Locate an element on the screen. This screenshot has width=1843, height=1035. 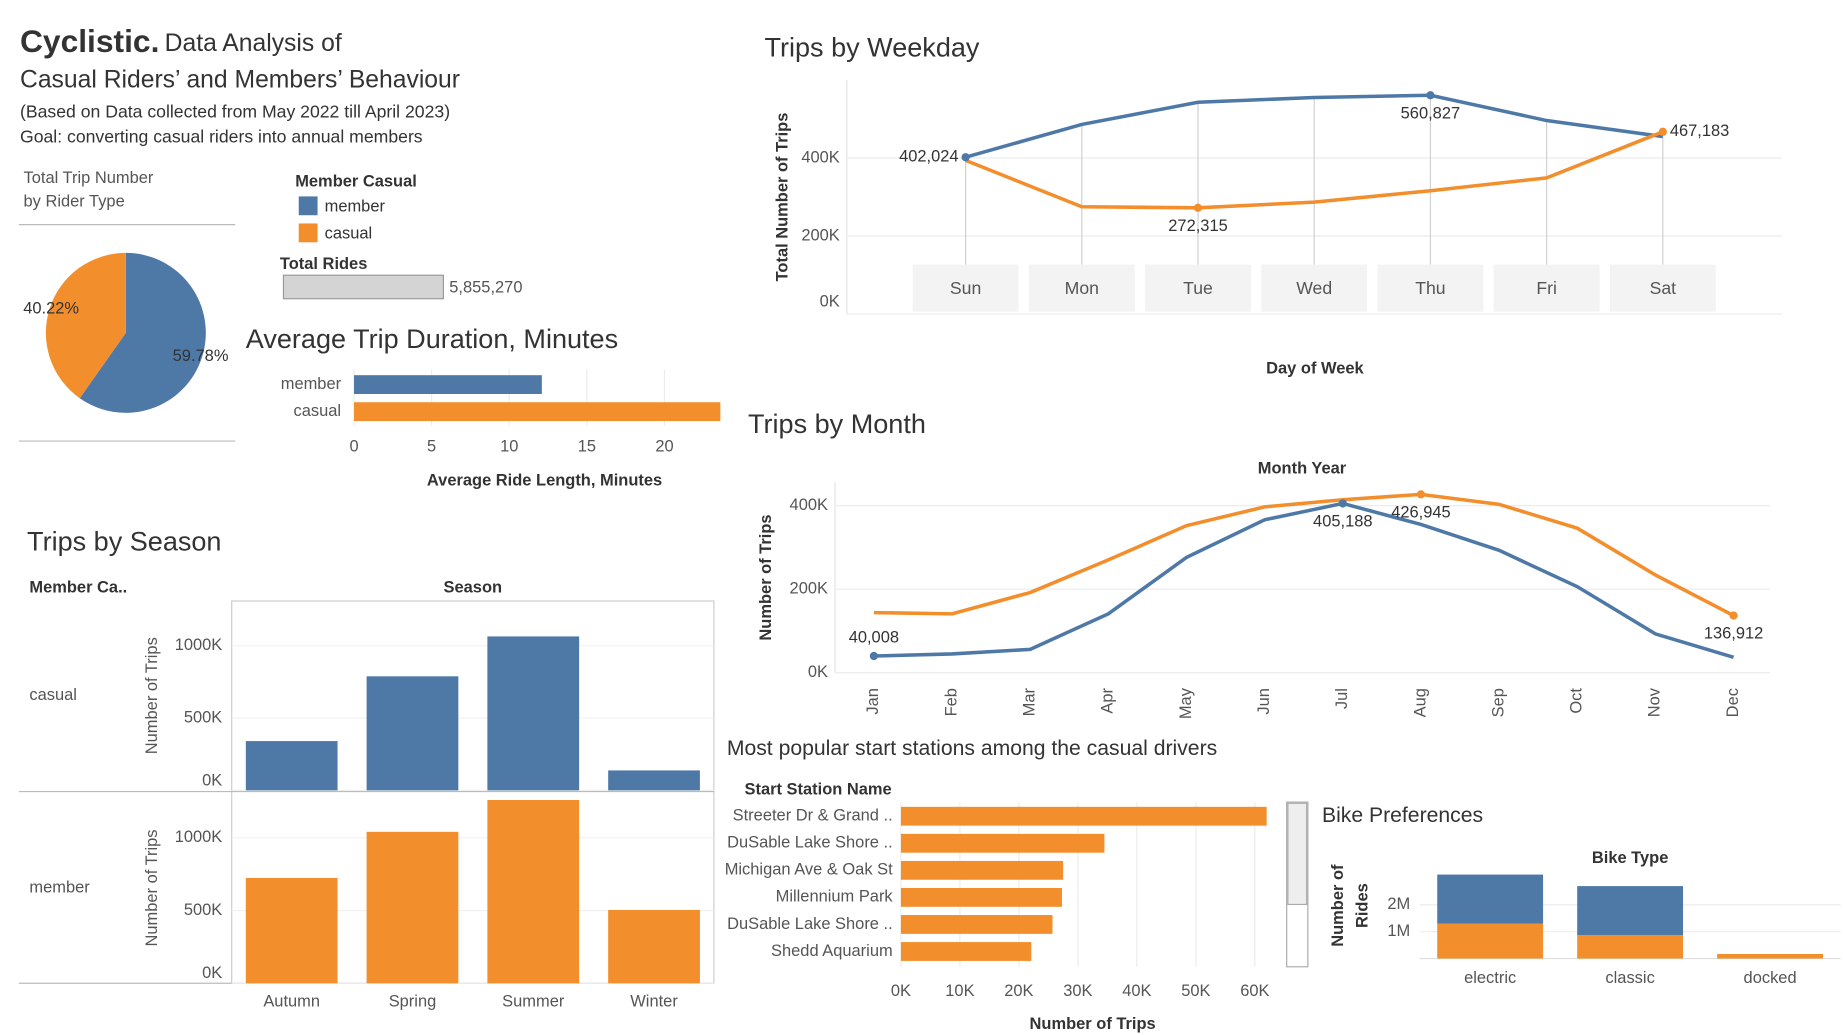
x-tick-label: Spring is located at coordinates (413, 1001).